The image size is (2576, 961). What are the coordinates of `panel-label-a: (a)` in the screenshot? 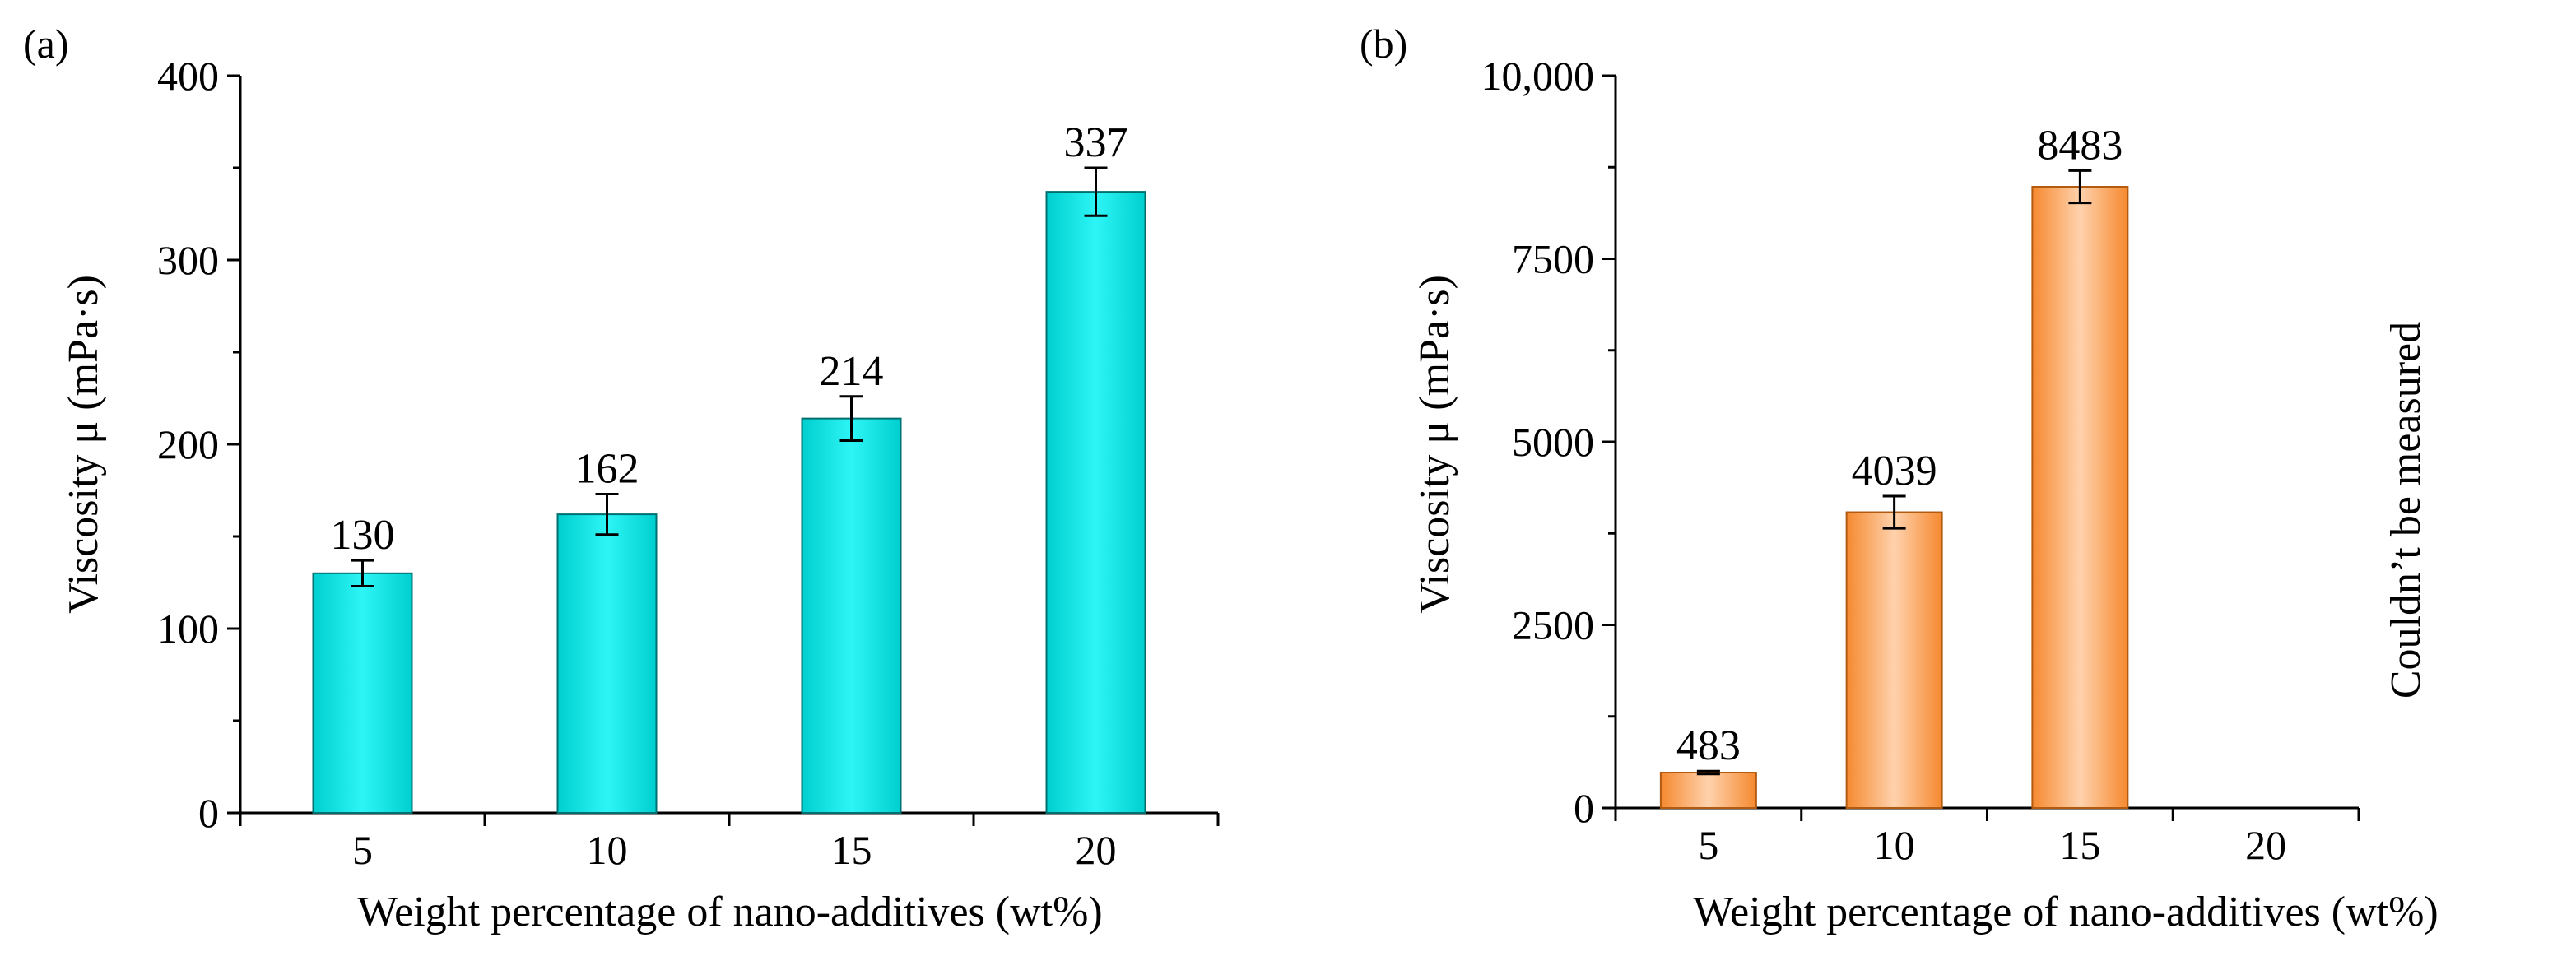 It's located at (46, 44).